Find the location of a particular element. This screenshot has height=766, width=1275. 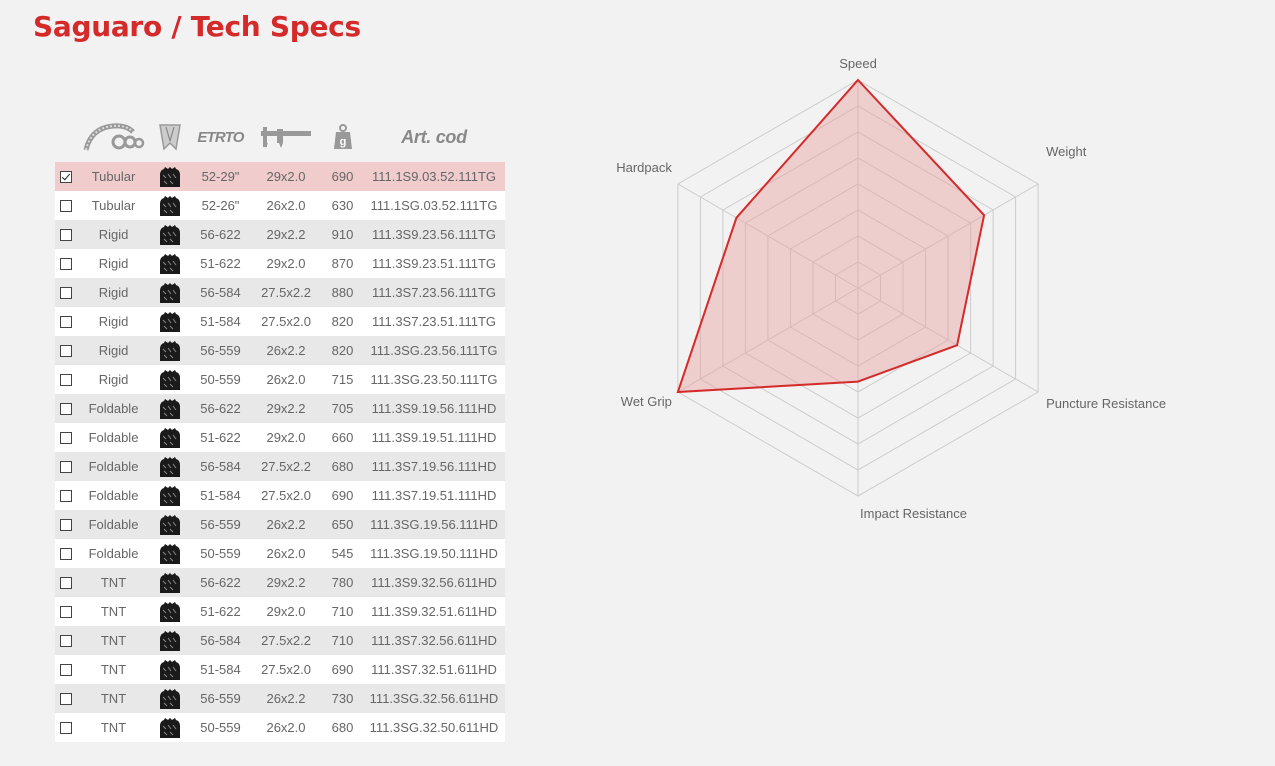

table-row: Rigid 56-622 29x2.2 910 111.3S9.23.56.111TG is located at coordinates (280, 234).